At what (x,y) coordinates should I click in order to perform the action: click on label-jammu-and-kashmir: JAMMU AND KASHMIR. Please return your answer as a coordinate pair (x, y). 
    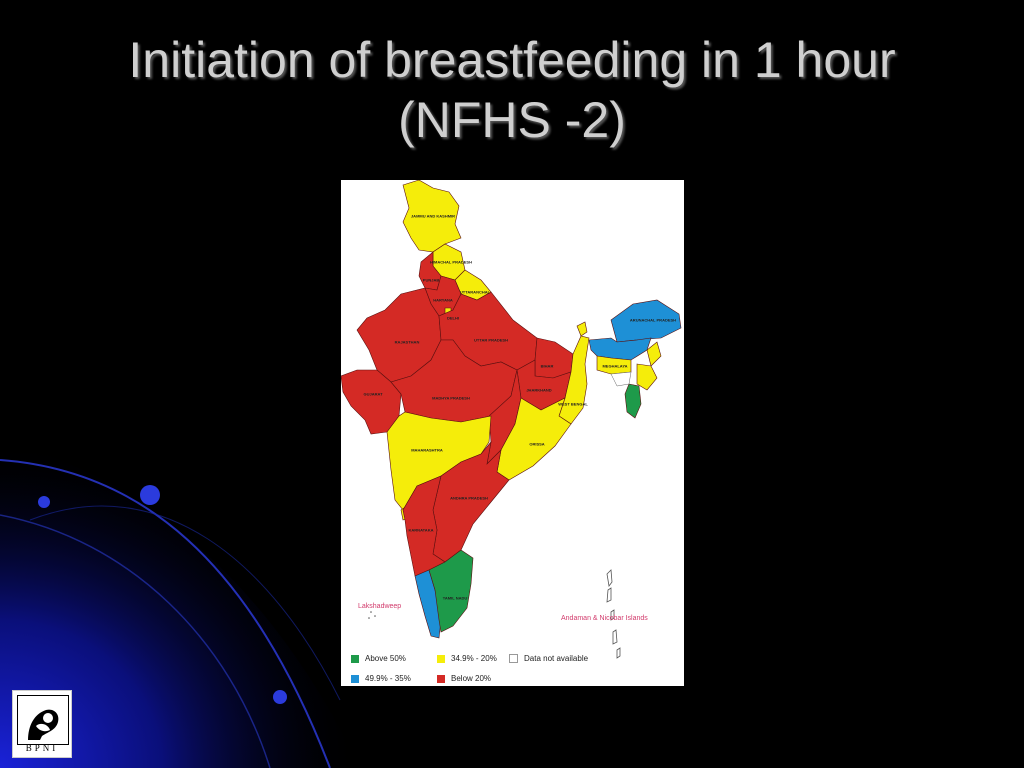
    Looking at the image, I should click on (433, 216).